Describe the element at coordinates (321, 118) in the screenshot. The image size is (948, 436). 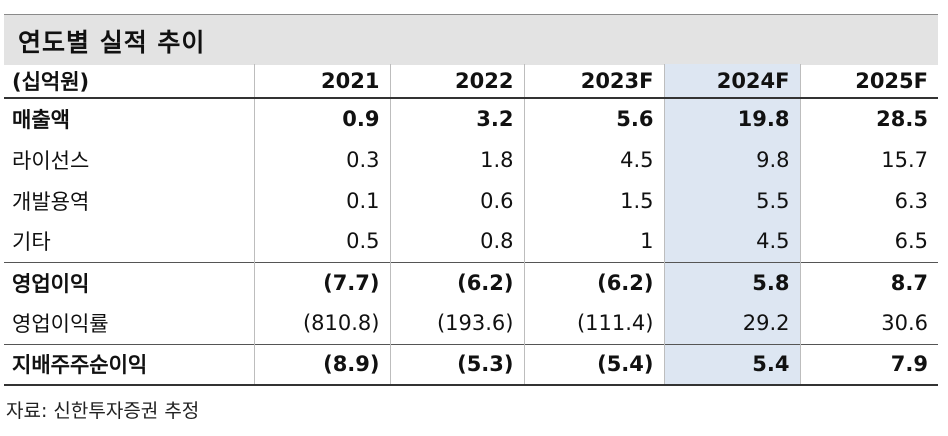
I see `cell: 0.9` at that location.